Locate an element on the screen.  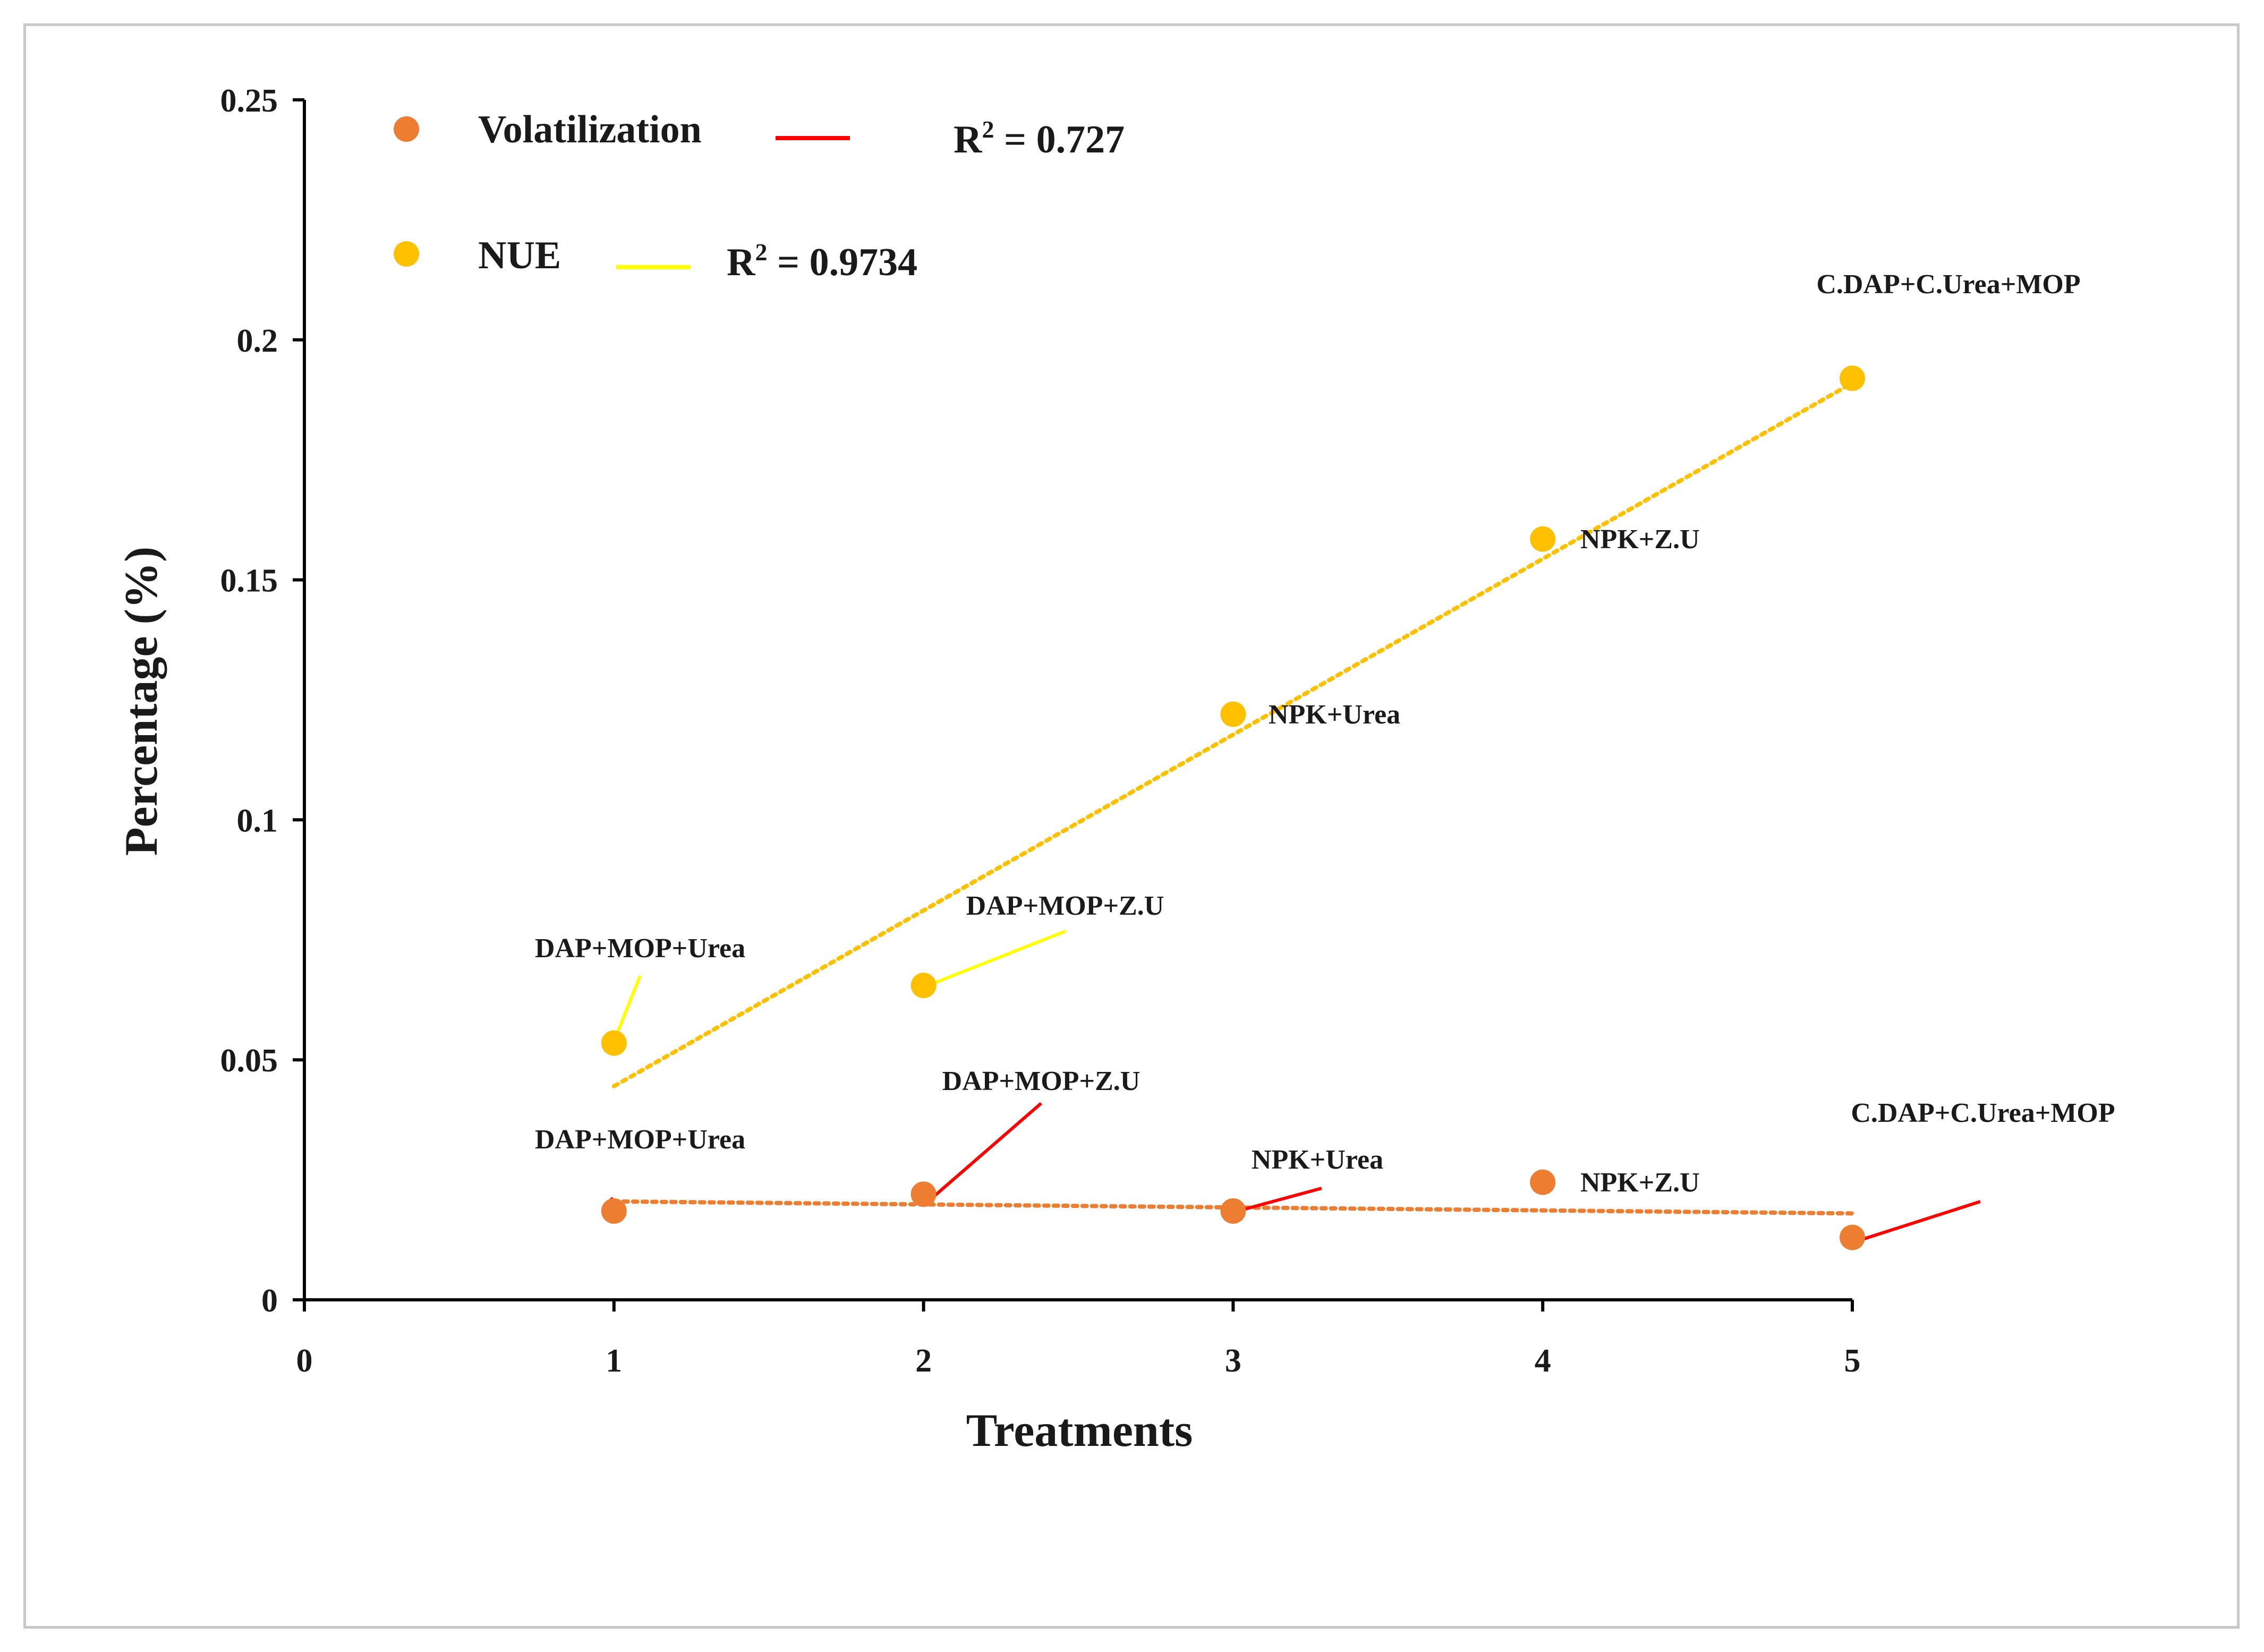
volatilization-point-label: NPK+Urea is located at coordinates (1318, 1160).